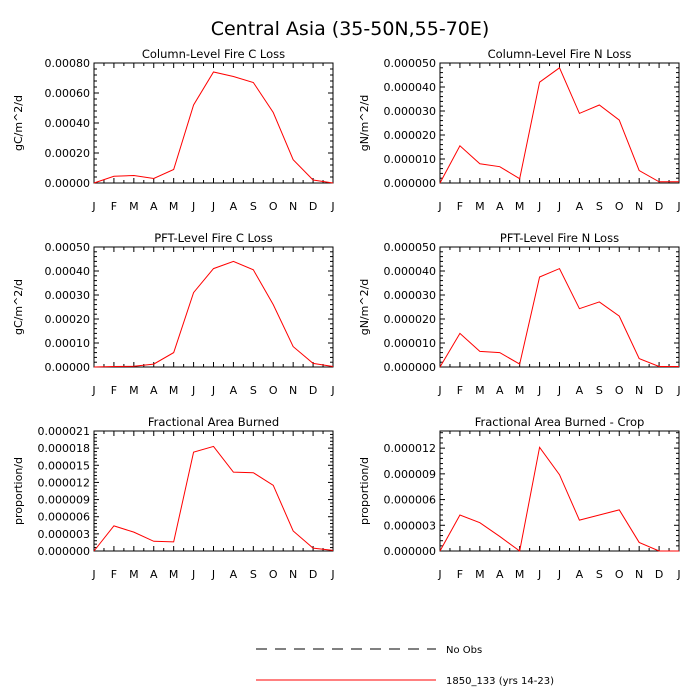 Image resolution: width=700 pixels, height=700 pixels. What do you see at coordinates (64, 500) in the screenshot?
I see `y-tick-label: 0.000009` at bounding box center [64, 500].